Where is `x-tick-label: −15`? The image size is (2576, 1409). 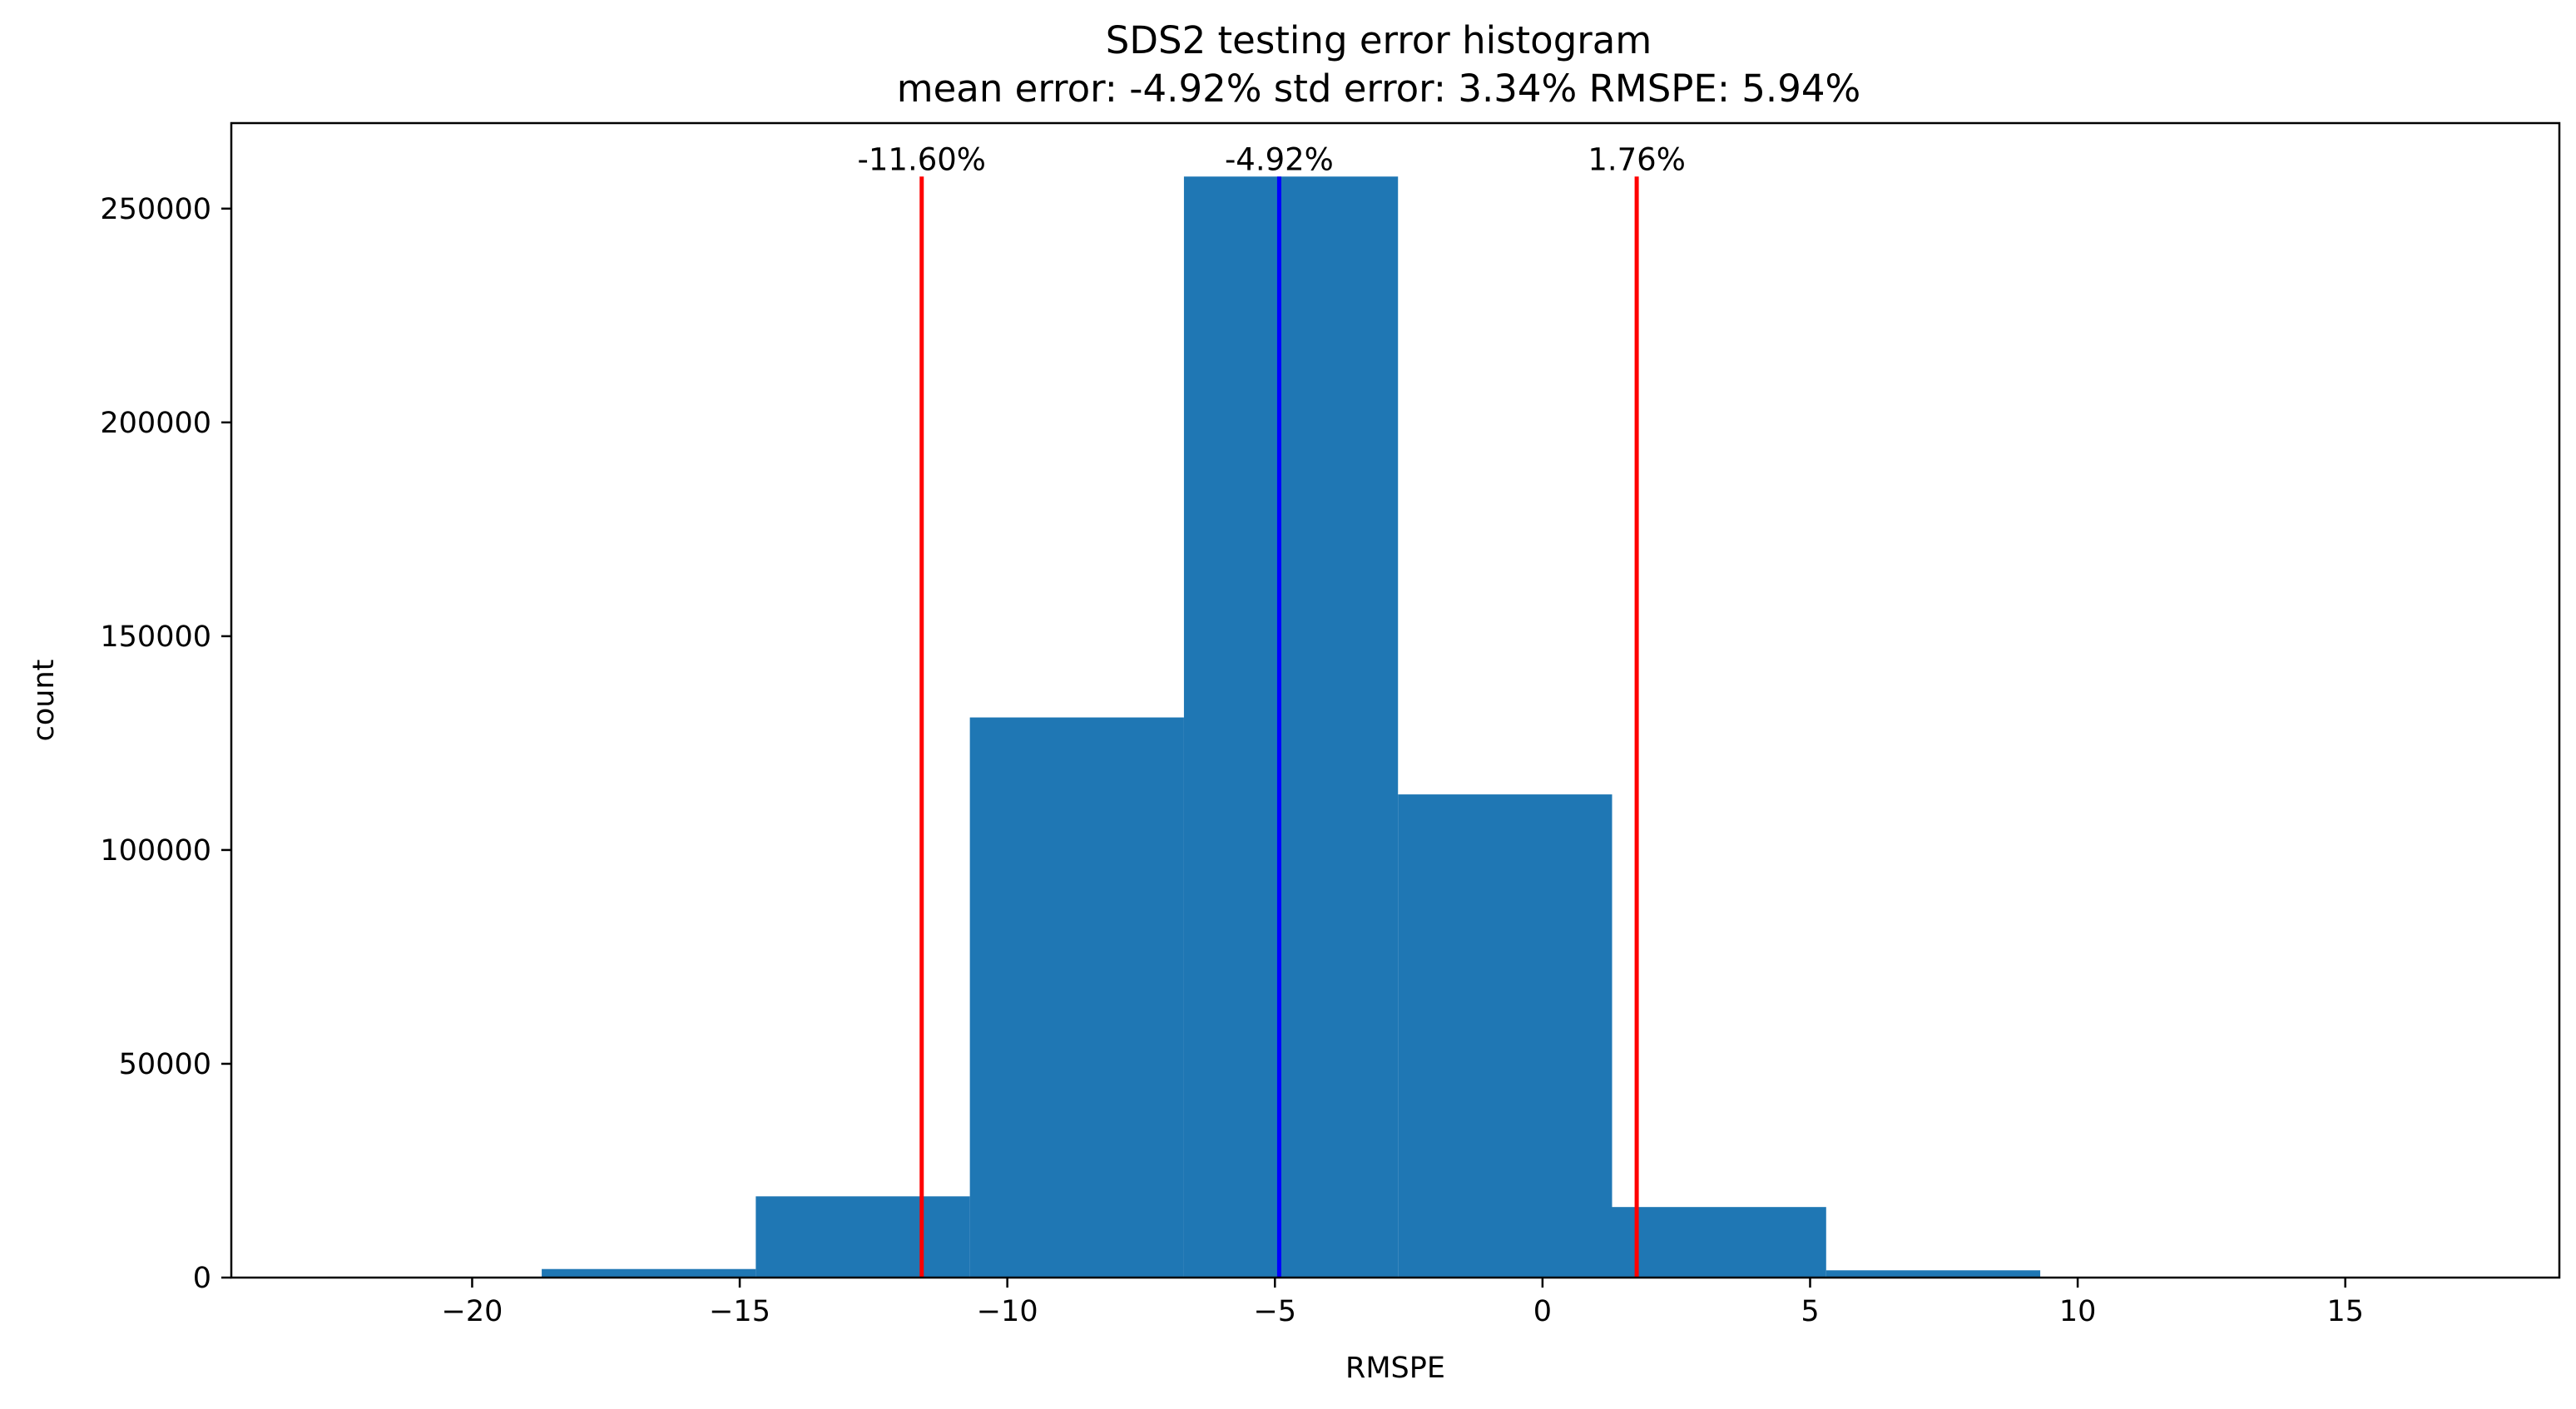 x-tick-label: −15 is located at coordinates (739, 1311).